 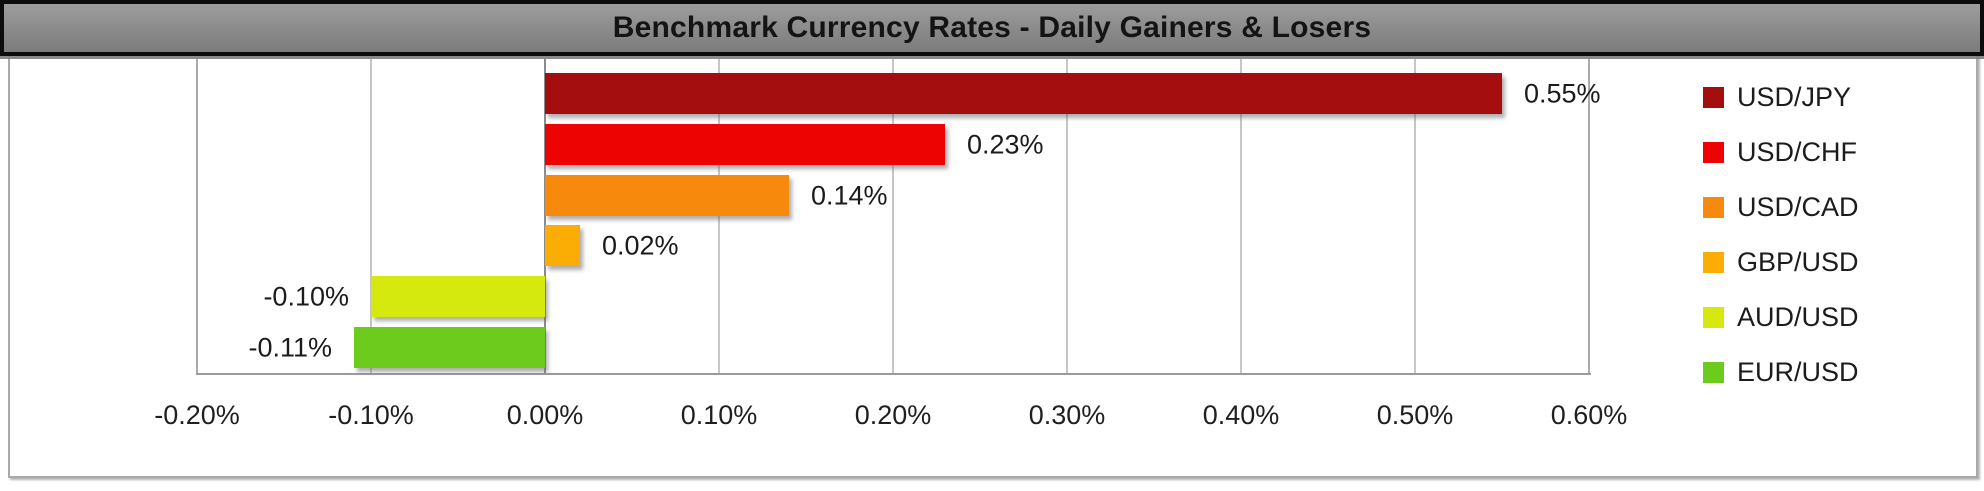 What do you see at coordinates (640, 245) in the screenshot?
I see `bar-value-label: 0.02%` at bounding box center [640, 245].